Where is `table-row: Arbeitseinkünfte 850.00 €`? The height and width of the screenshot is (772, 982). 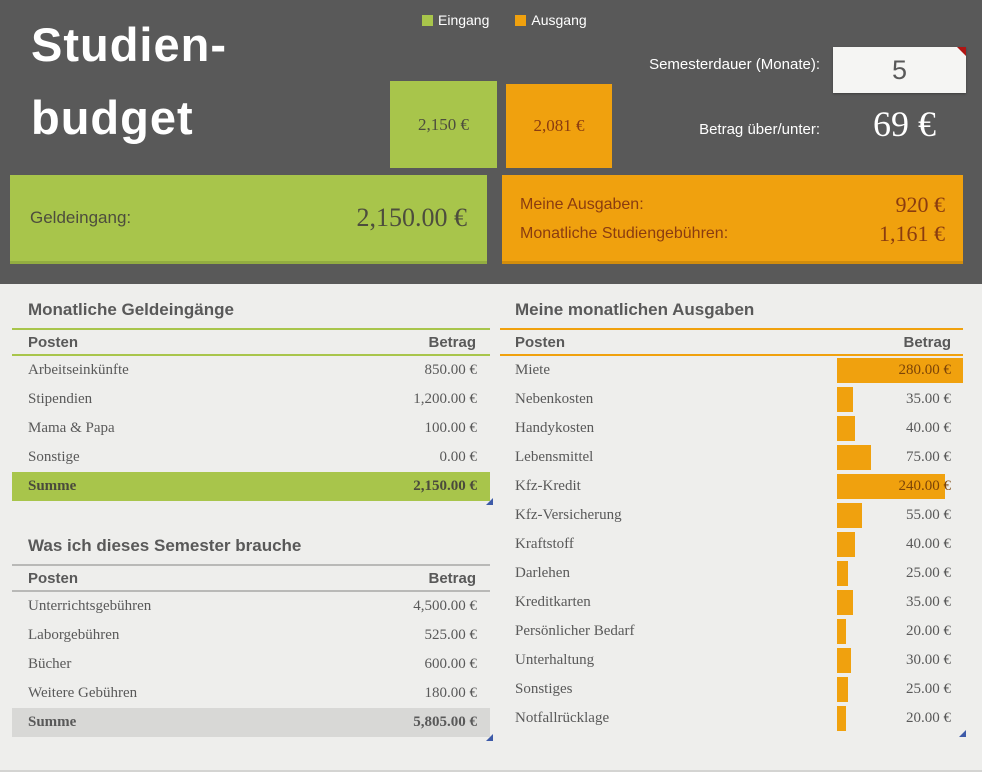
table-row: Arbeitseinkünfte 850.00 € is located at coordinates (251, 370).